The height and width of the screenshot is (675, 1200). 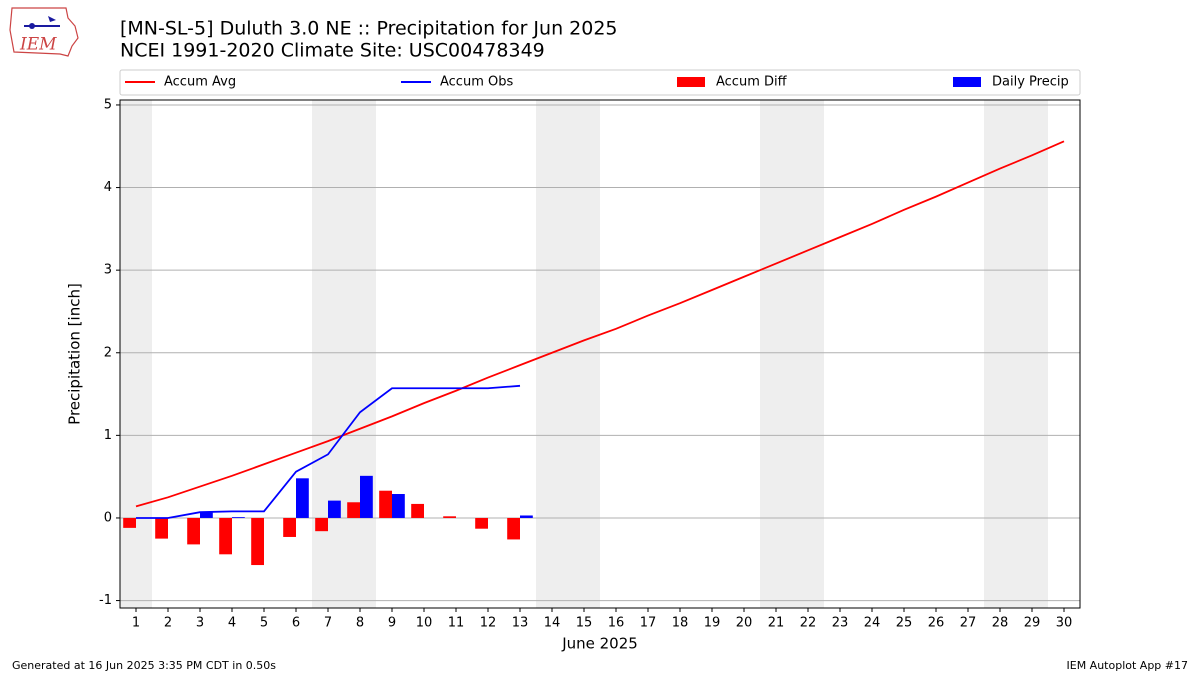 I want to click on x-tick-label: 9, so click(x=392, y=623).